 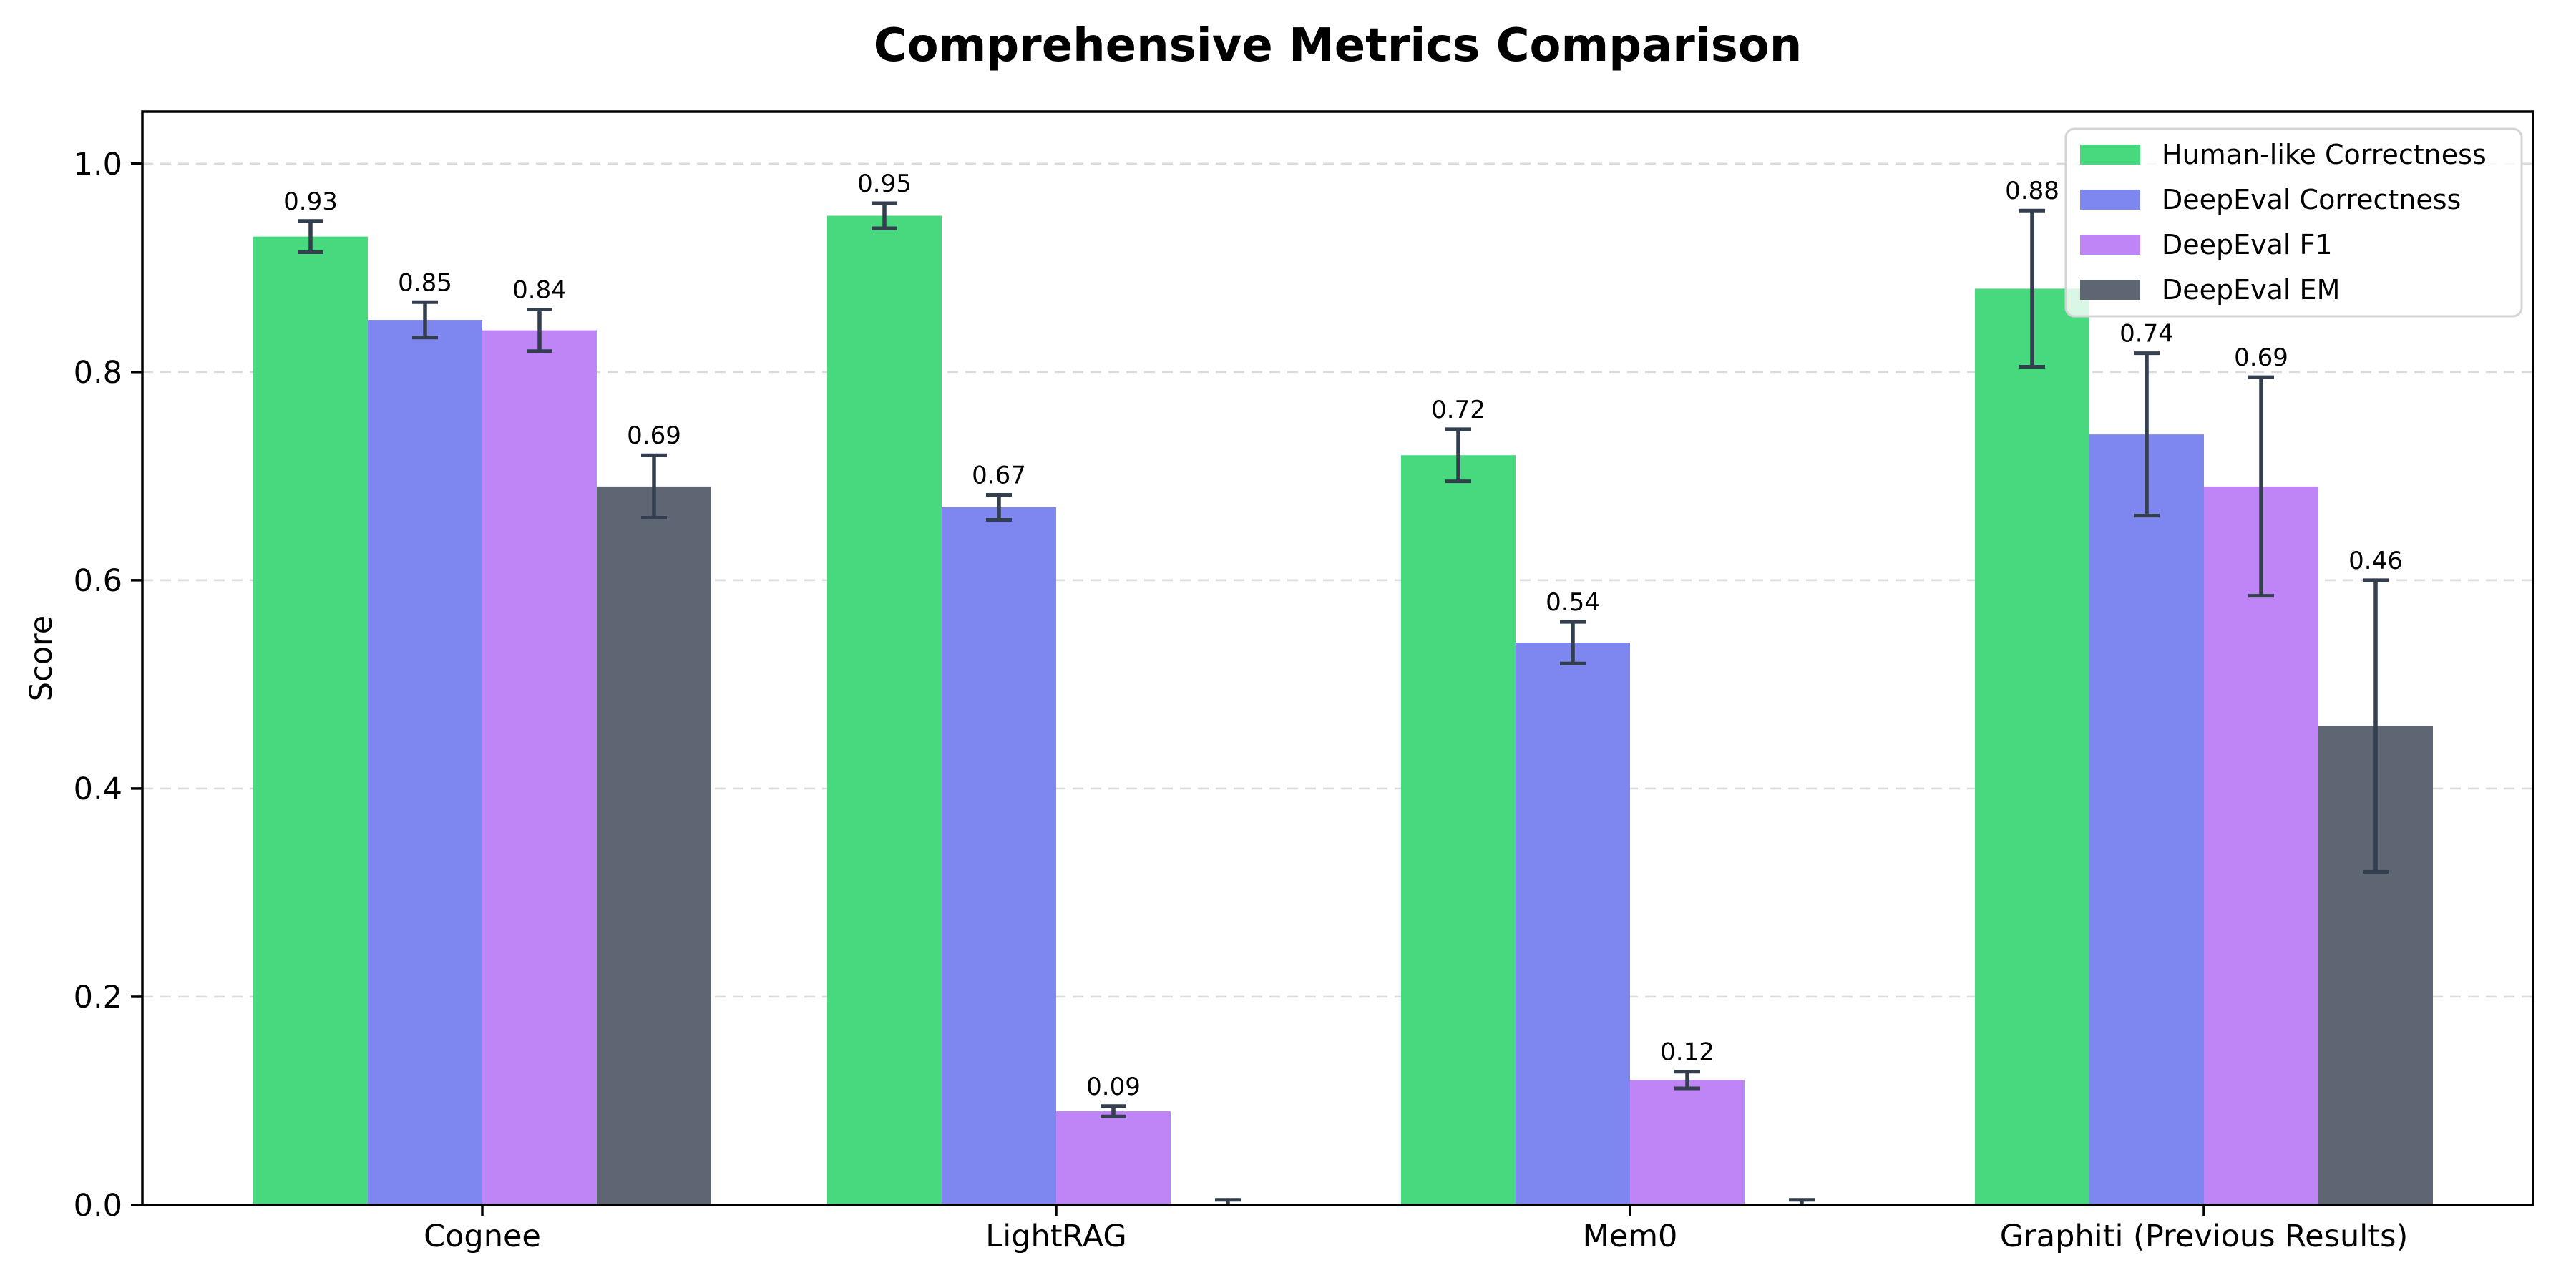 I want to click on legend-label-3: DeepEval EM, so click(x=2251, y=290).